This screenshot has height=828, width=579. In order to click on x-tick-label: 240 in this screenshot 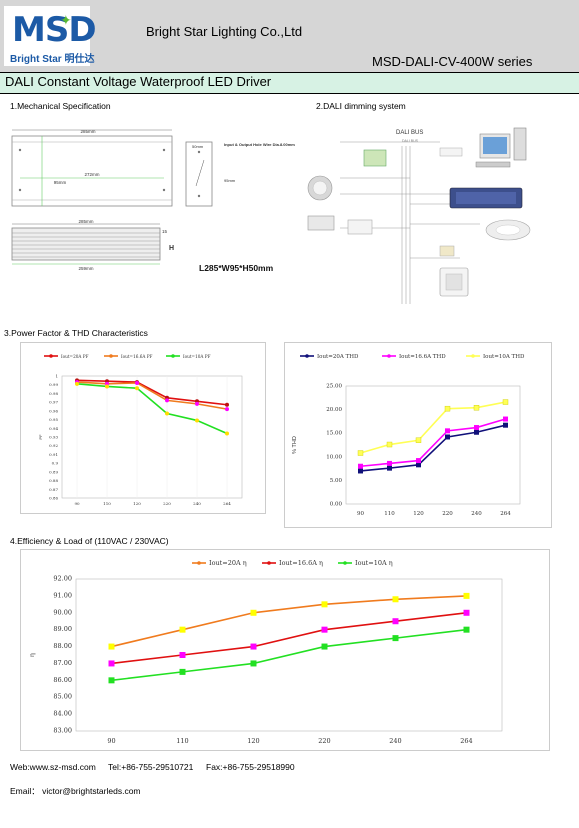, I will do `click(197, 503)`.